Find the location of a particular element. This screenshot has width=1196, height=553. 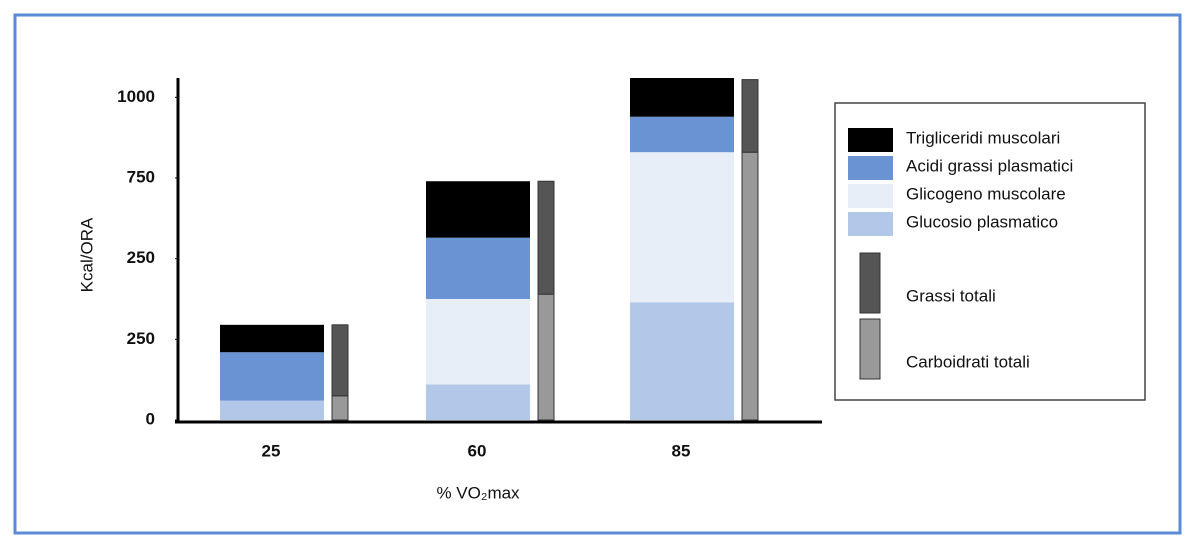

legend-label: Carboidrati totali is located at coordinates (968, 361).